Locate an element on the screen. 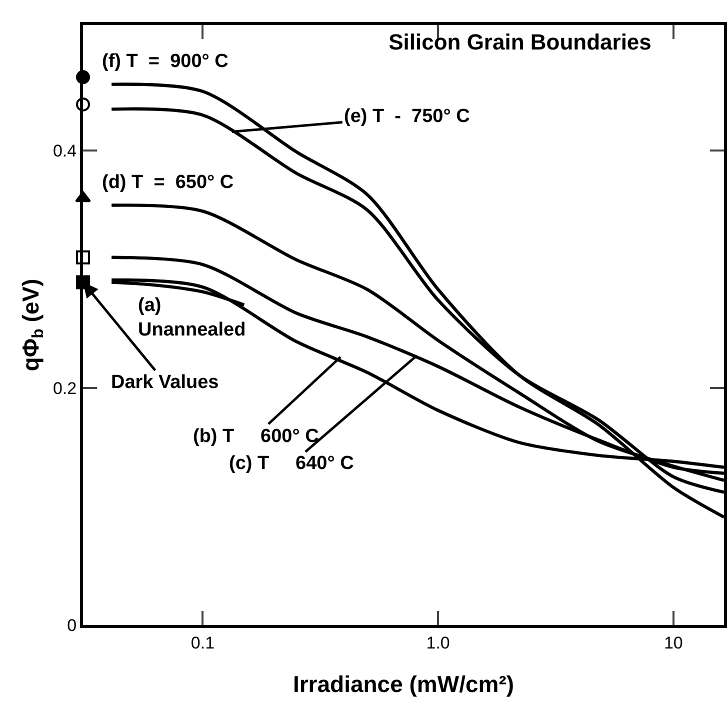  x-axis-title: Irradiance (mW/cm²) is located at coordinates (403, 684).